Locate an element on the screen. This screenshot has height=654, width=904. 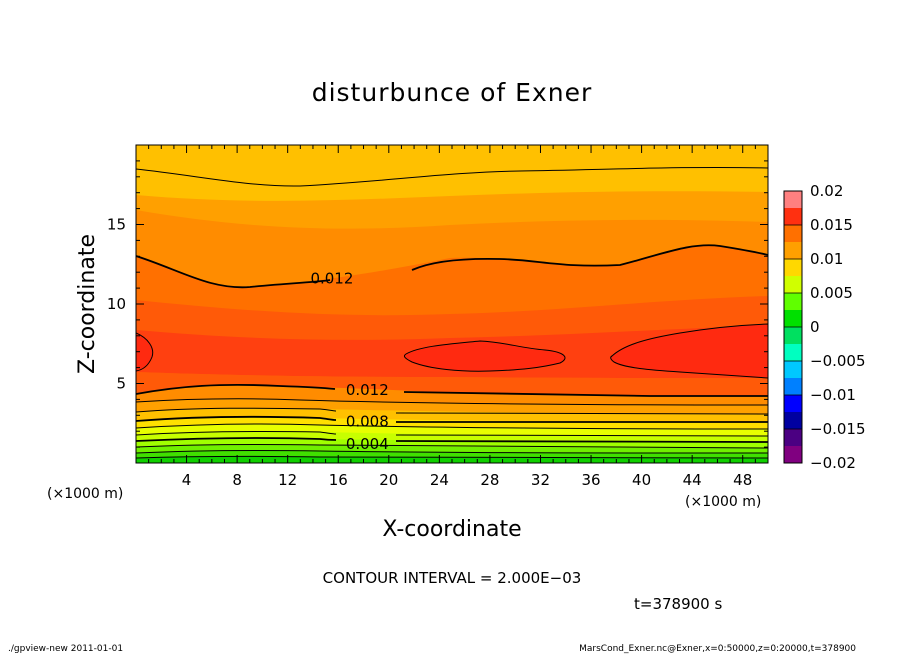
colorbar-tick-label: 0.01 is located at coordinates (826, 259).